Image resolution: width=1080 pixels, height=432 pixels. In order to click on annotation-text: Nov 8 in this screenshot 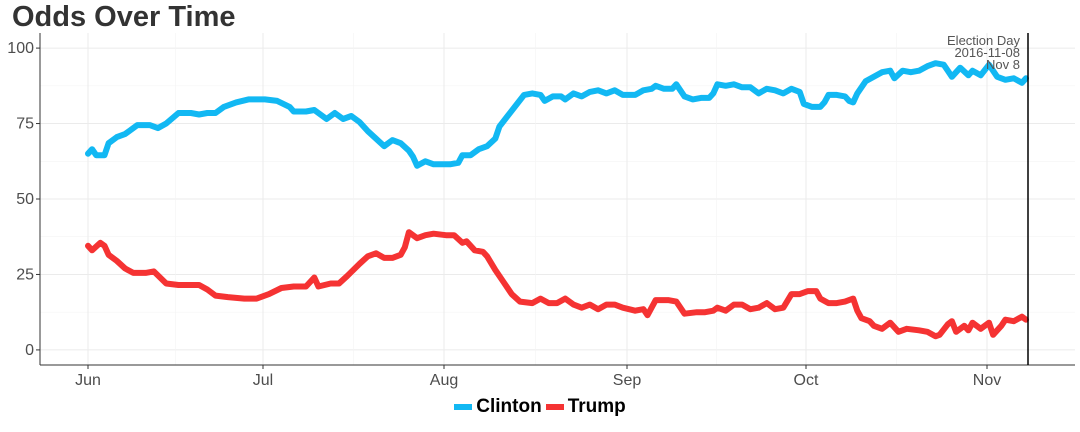, I will do `click(1003, 64)`.